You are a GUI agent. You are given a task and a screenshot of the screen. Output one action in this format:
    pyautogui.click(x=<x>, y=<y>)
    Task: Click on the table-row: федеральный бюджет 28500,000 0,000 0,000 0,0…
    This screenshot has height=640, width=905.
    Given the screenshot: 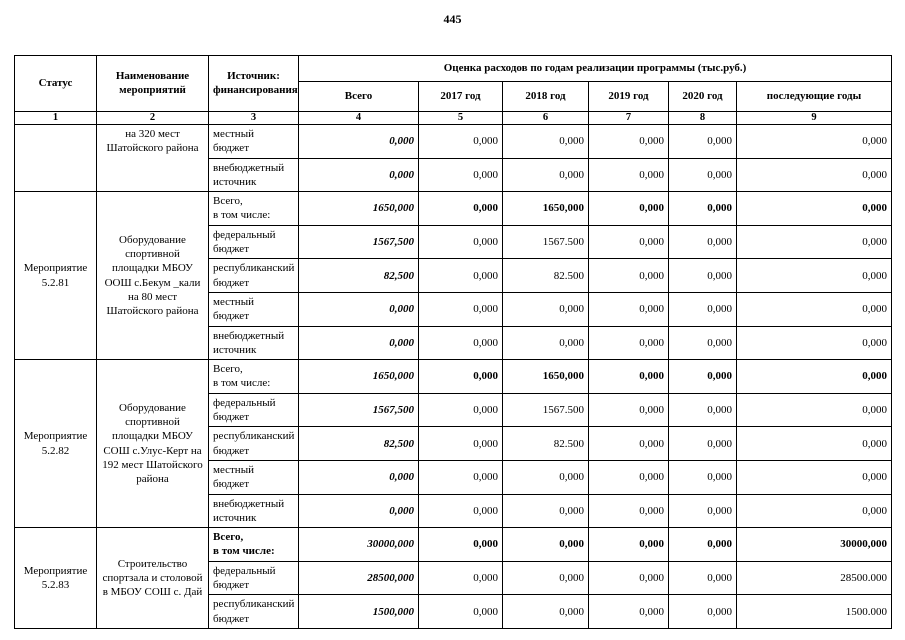 What is the action you would take?
    pyautogui.click(x=454, y=578)
    